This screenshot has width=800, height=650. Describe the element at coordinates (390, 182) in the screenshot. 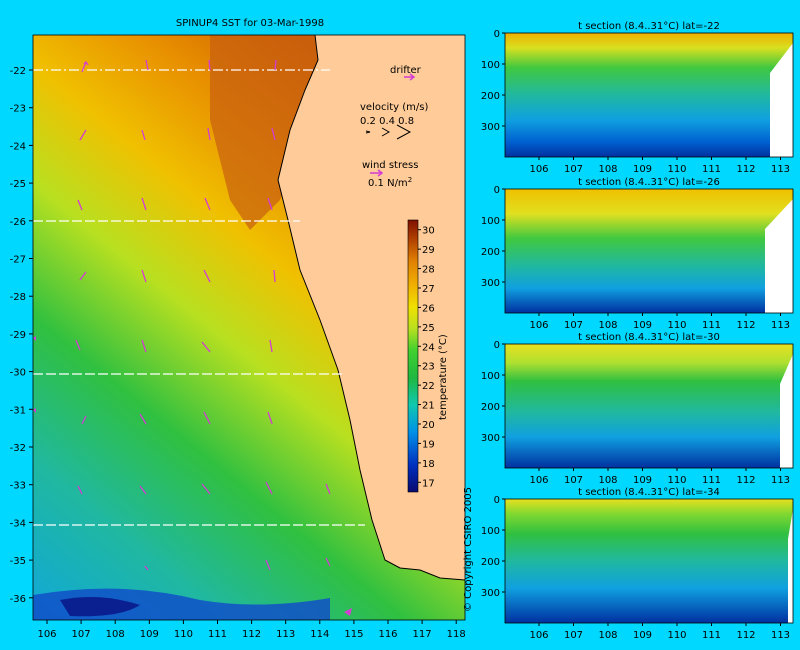

I see `wind-stress-value: 0.1 N/m2` at that location.